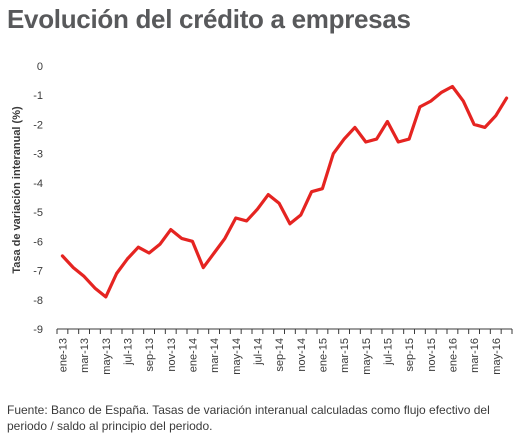 The width and height of the screenshot is (521, 439). I want to click on y-tick-label: 0, so click(40, 67).